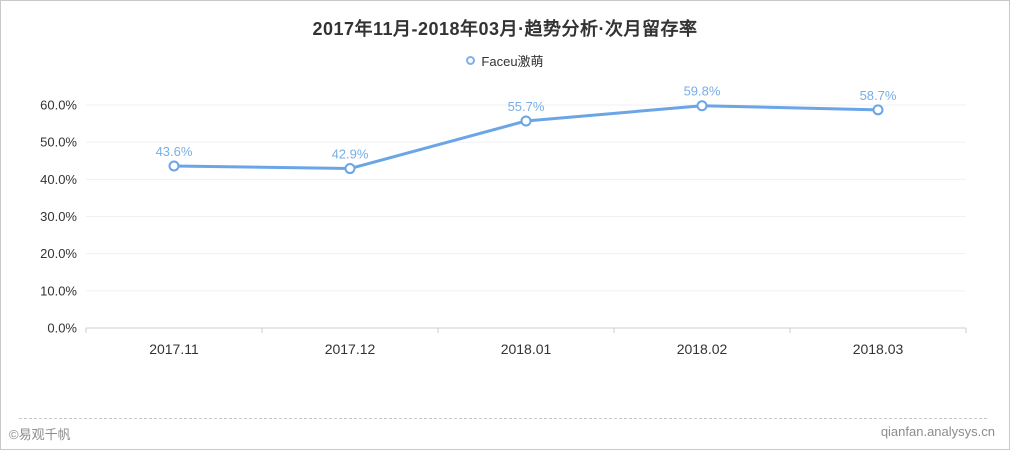  What do you see at coordinates (937, 431) in the screenshot?
I see `site-link: qianfan.analysys.cn` at bounding box center [937, 431].